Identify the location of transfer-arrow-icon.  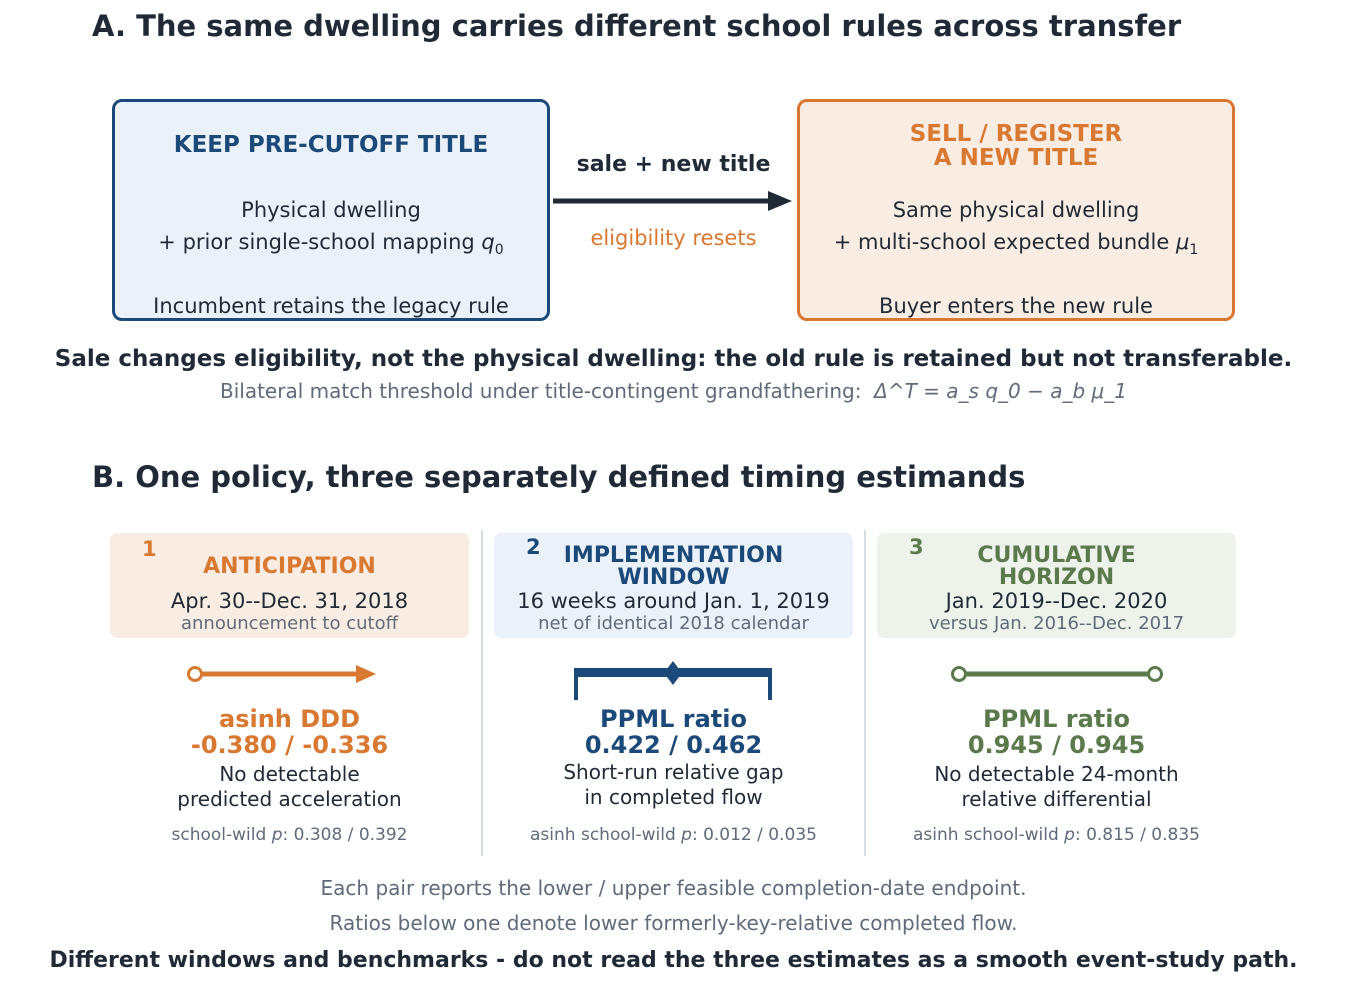
(672, 201).